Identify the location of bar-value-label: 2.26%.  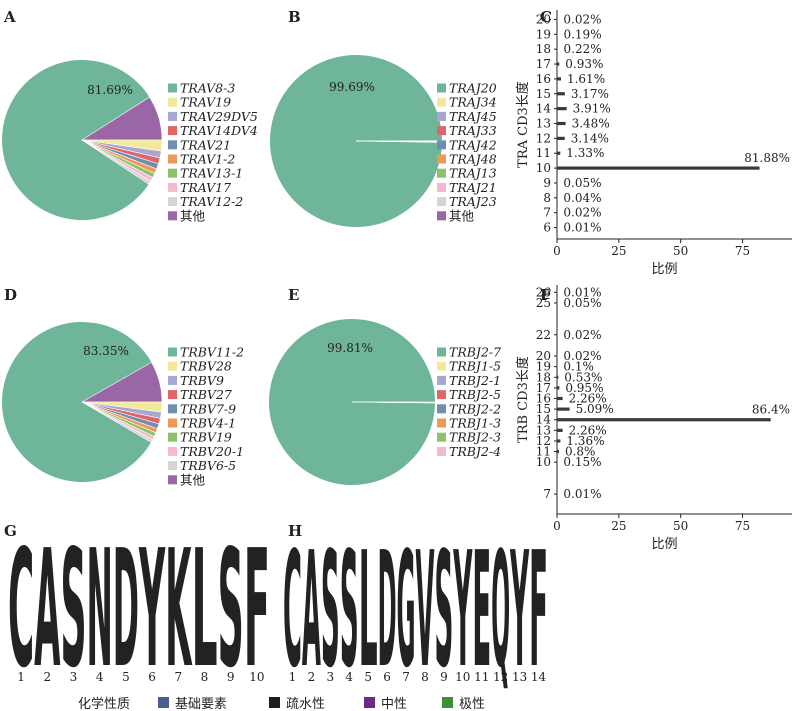
(588, 399).